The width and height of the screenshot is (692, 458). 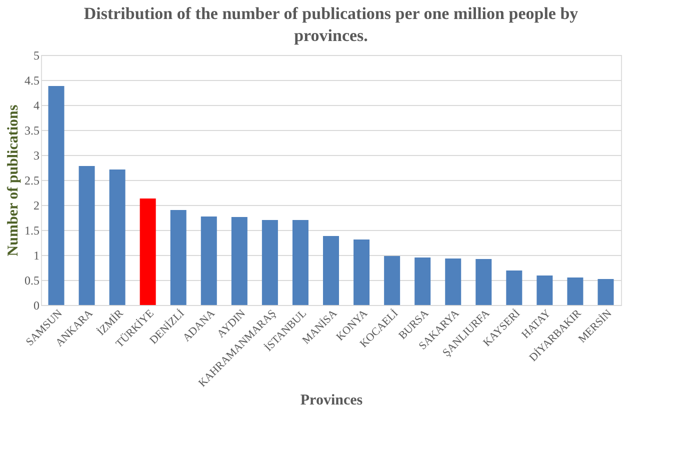 I want to click on y-tick-label: 4, so click(x=37, y=105).